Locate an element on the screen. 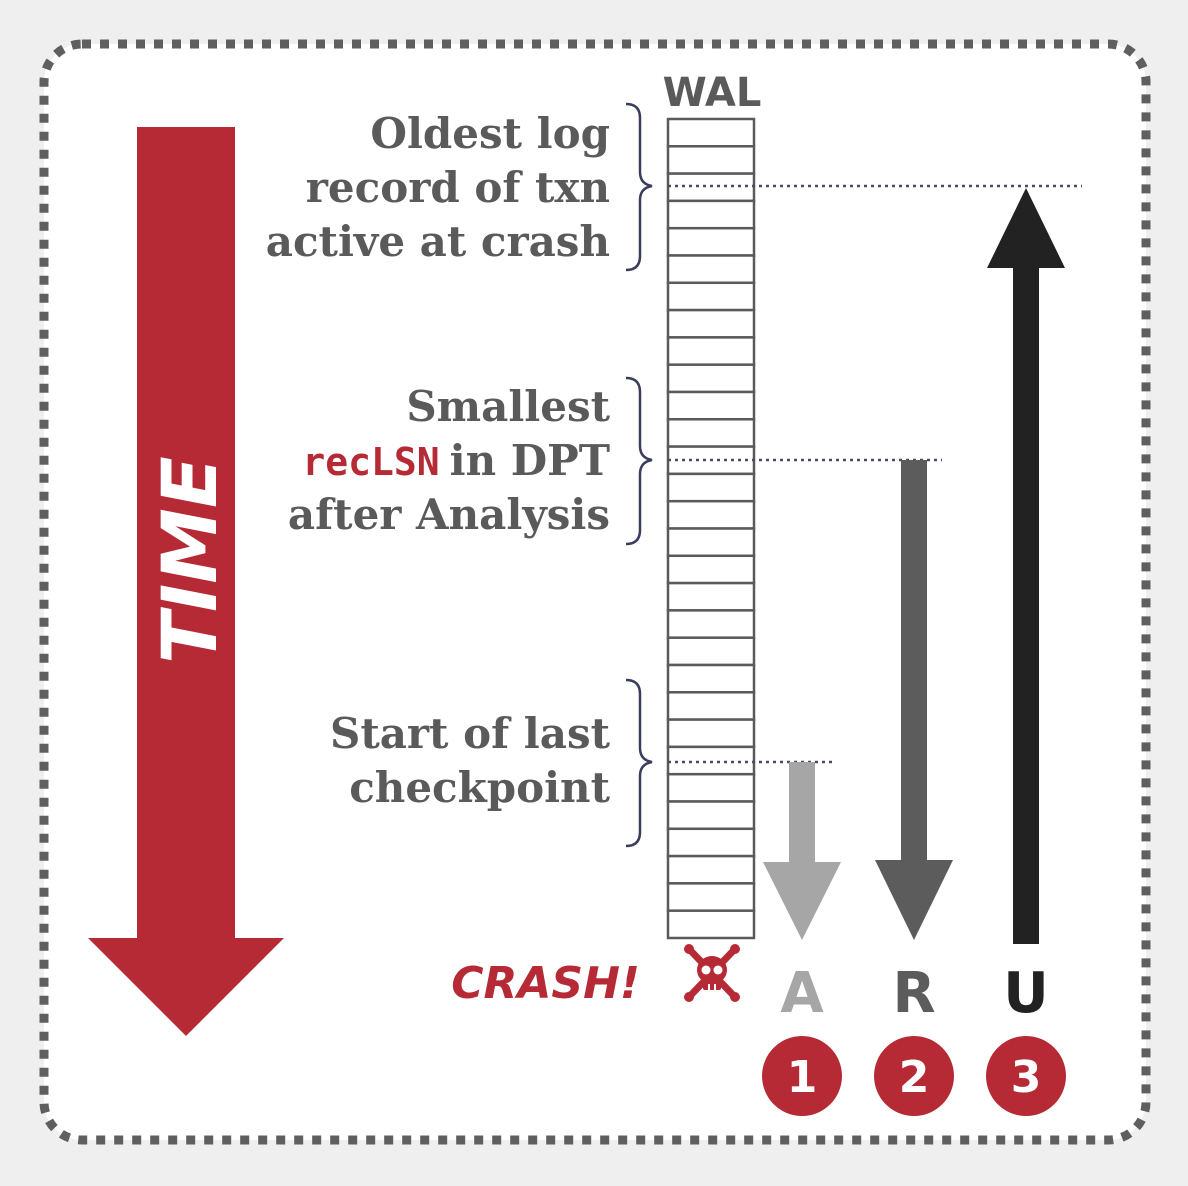  smallest-label-line3: after Analysis is located at coordinates (449, 514).